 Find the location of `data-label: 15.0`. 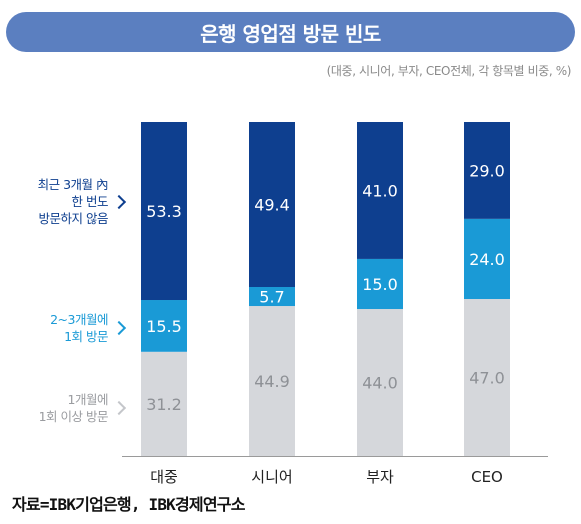

data-label: 15.0 is located at coordinates (380, 284).